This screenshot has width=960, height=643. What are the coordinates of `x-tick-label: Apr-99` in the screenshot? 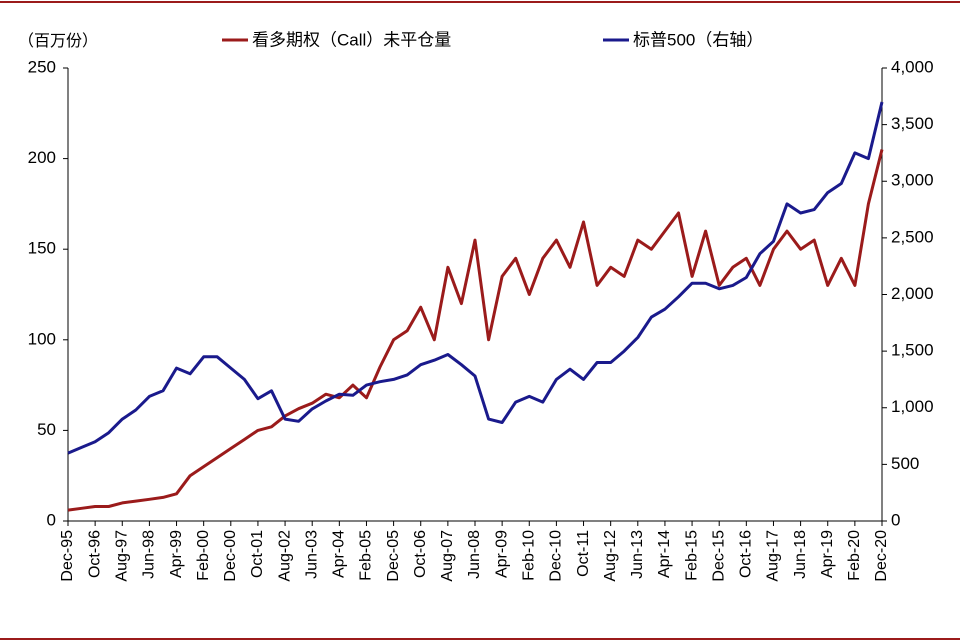 It's located at (176, 554).